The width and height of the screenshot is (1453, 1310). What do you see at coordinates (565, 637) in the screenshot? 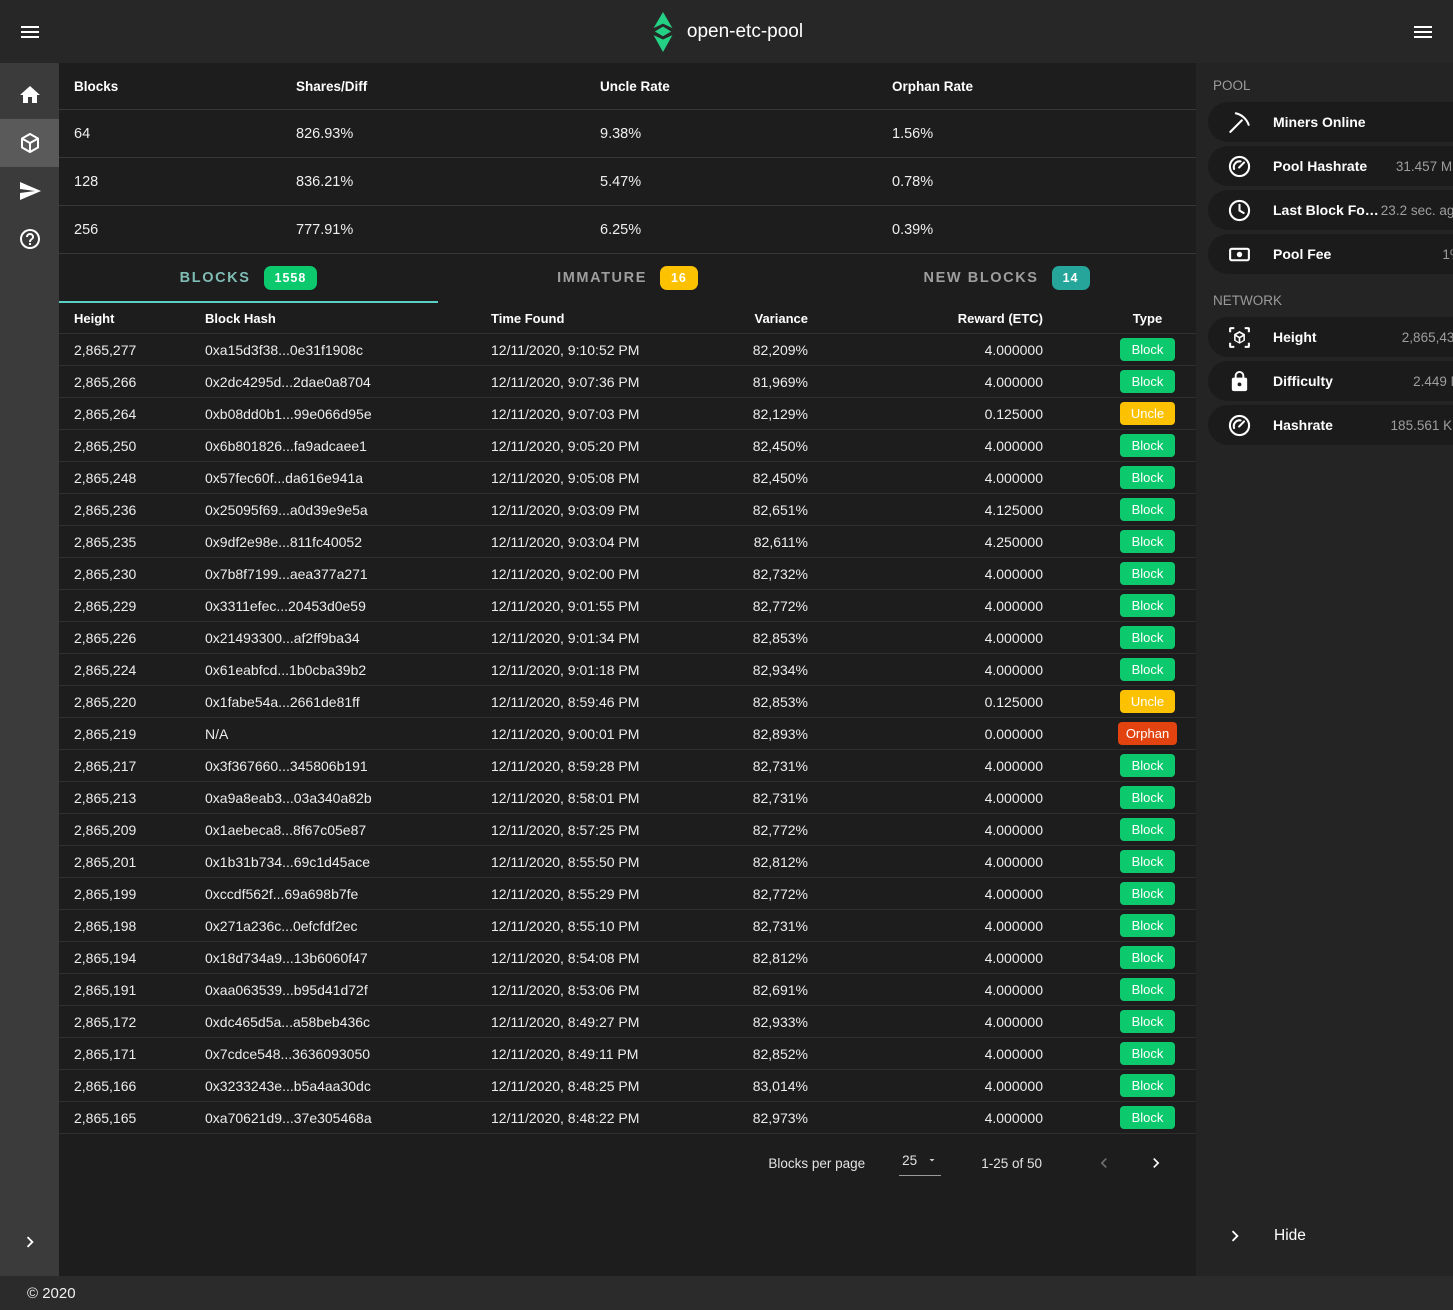
I see `block-time-found: 12/11/2020, 9:01:34 PM` at bounding box center [565, 637].